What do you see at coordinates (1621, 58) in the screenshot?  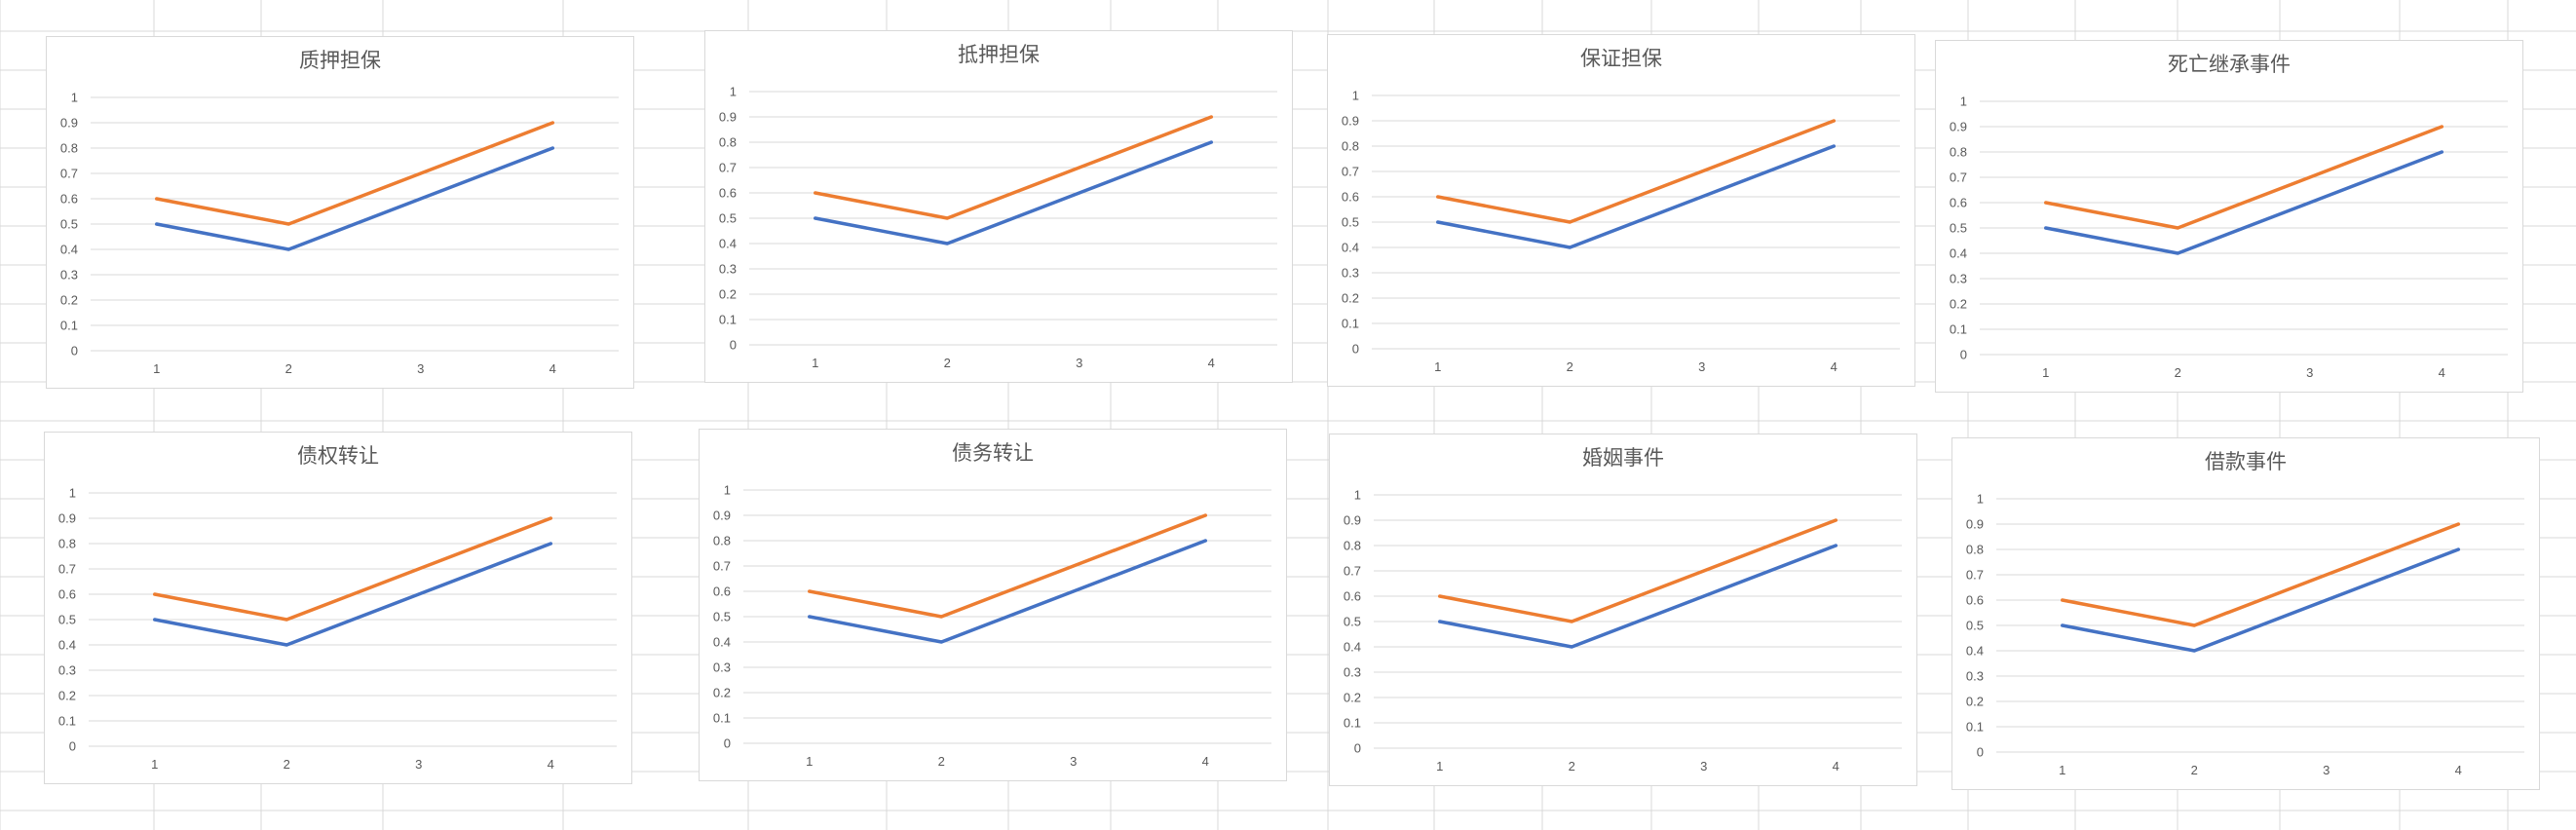 I see `chart-title: 保证担保` at bounding box center [1621, 58].